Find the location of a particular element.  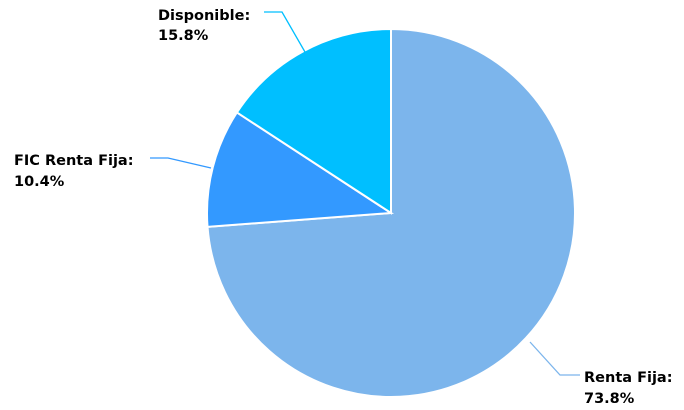

leader-line-fic-renta-fija is located at coordinates (181, 163).